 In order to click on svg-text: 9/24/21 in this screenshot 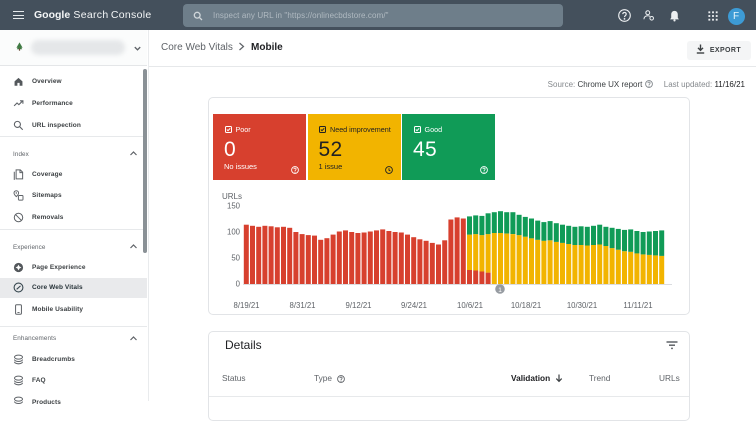, I will do `click(414, 305)`.